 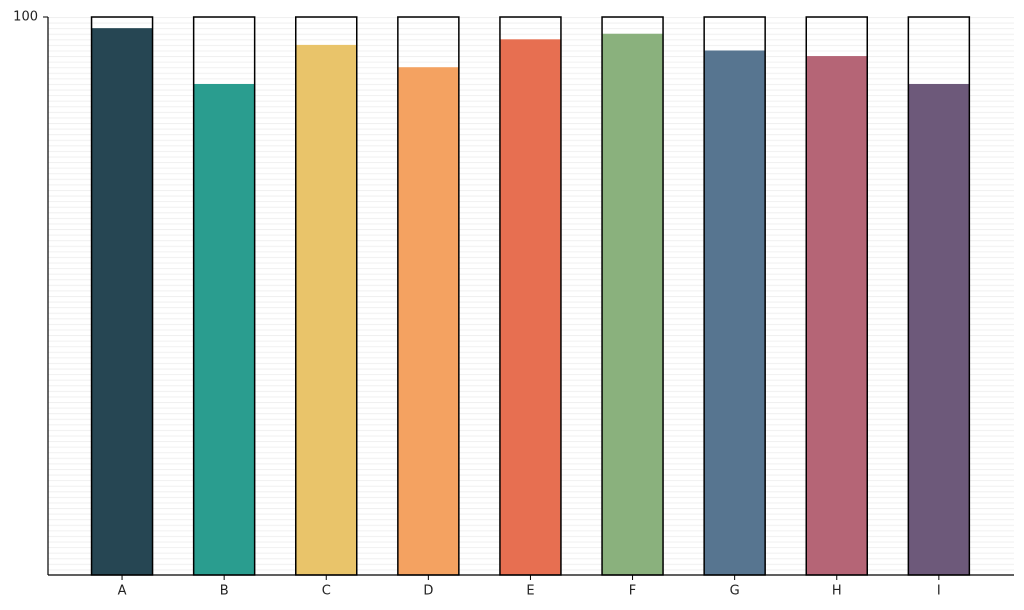 What do you see at coordinates (224, 591) in the screenshot?
I see `x-tick-label: B` at bounding box center [224, 591].